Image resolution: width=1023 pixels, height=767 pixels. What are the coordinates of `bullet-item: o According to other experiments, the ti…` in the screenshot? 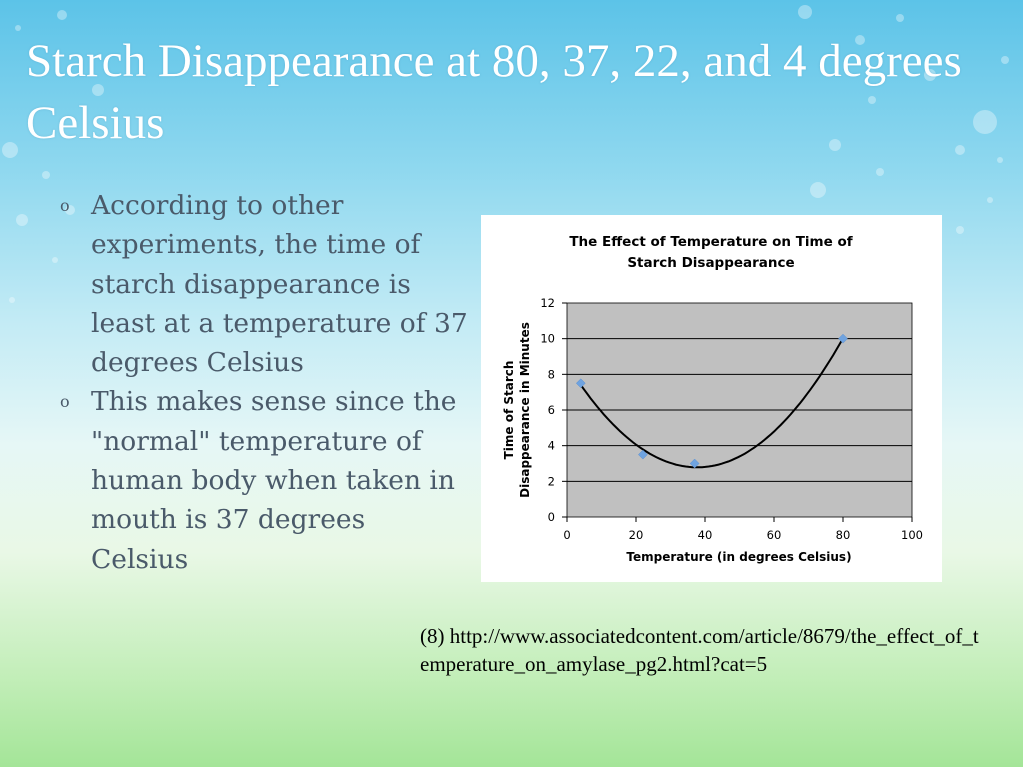 It's located at (265, 284).